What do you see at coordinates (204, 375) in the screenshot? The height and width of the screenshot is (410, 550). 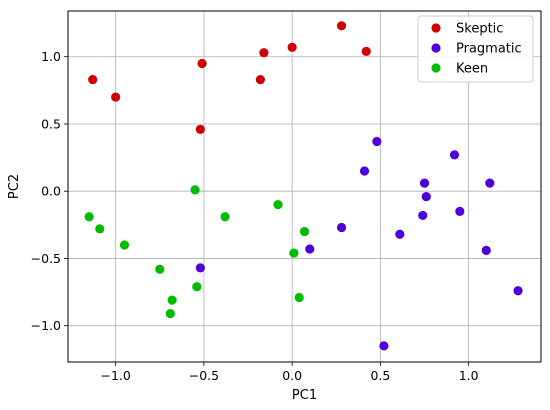 I see `x-tick-label: −0.5` at bounding box center [204, 375].